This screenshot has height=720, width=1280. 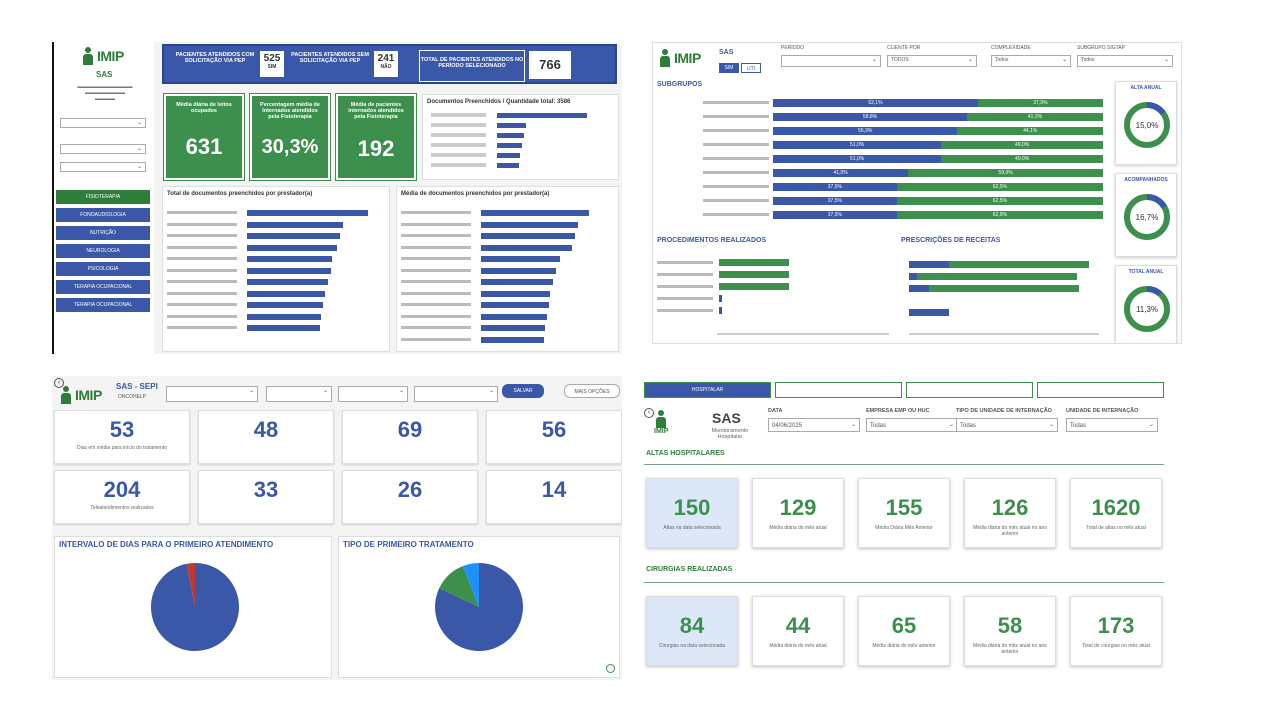 I want to click on period-filter, so click(x=212, y=394).